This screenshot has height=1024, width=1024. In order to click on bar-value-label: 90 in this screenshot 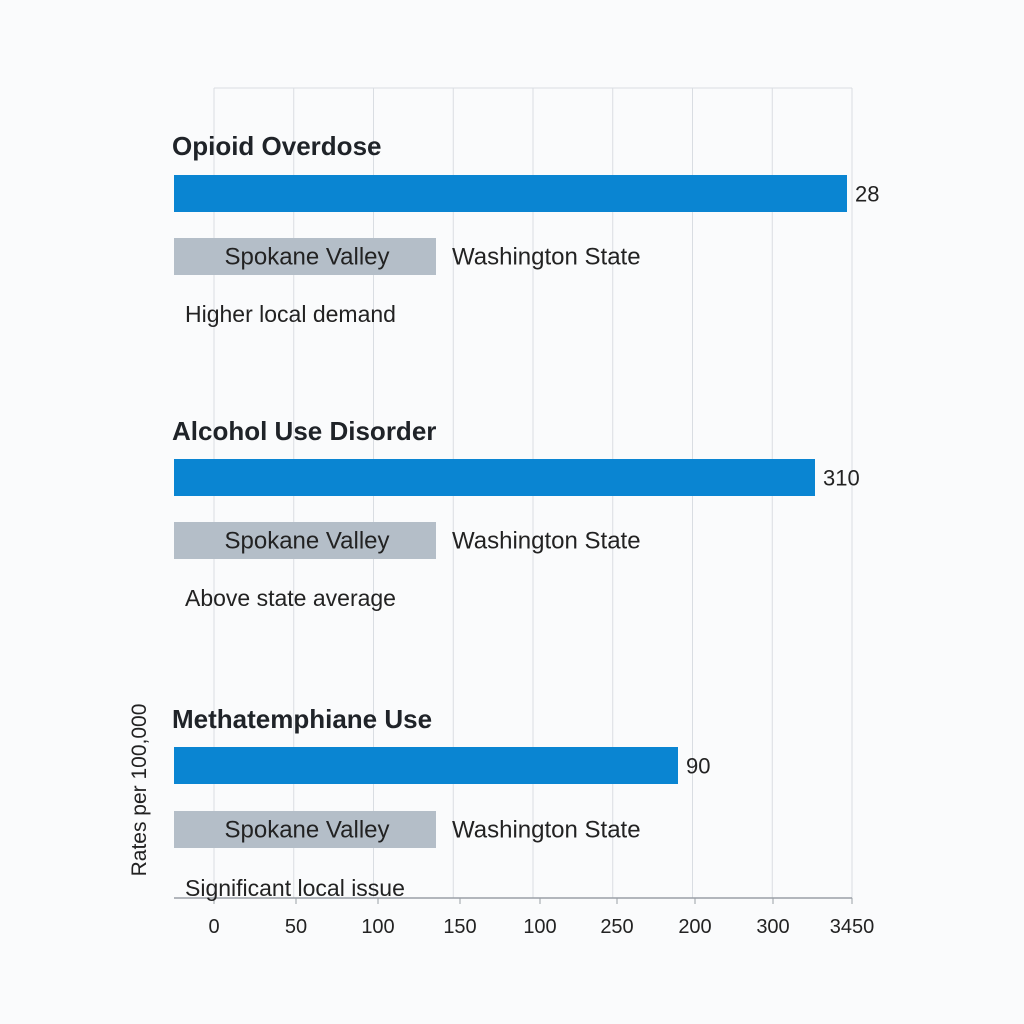, I will do `click(698, 766)`.